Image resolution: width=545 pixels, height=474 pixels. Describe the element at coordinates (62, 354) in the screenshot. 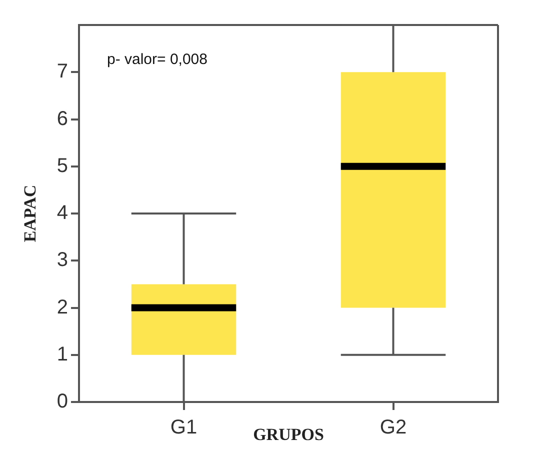

I see `y-tick-label: 1` at that location.